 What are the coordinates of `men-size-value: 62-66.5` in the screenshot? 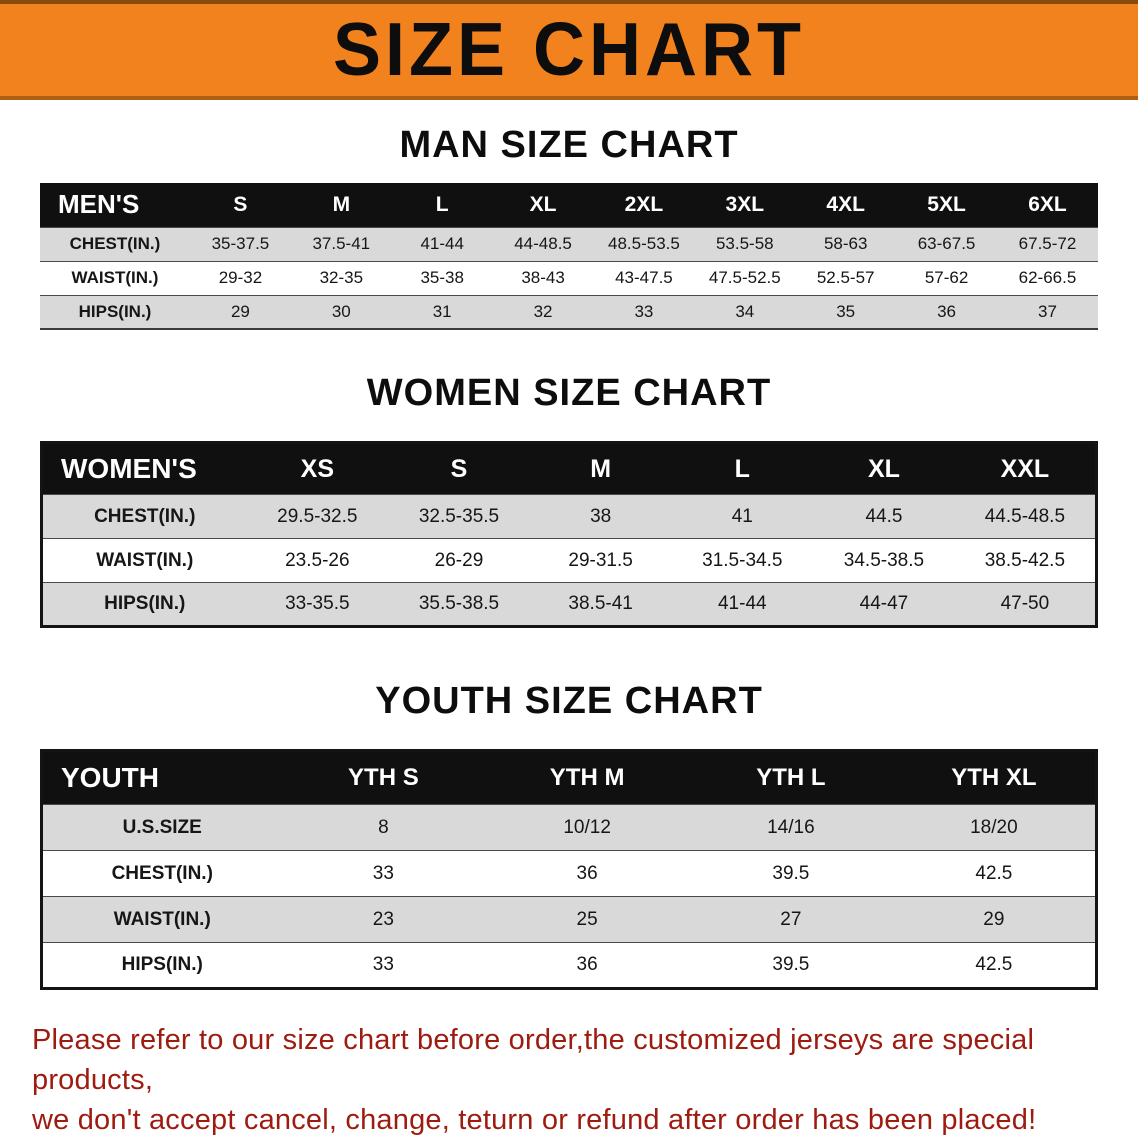 It's located at (1047, 277).